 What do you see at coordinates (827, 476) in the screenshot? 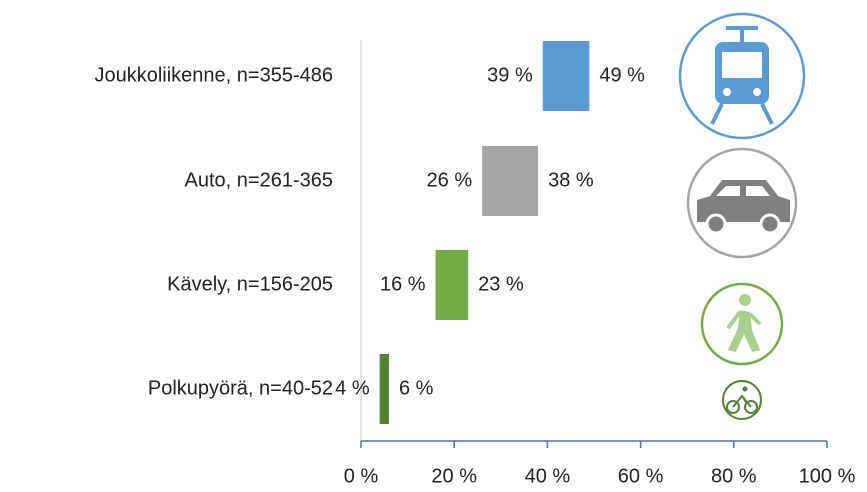
I see `x-tick-label: 100 %` at bounding box center [827, 476].